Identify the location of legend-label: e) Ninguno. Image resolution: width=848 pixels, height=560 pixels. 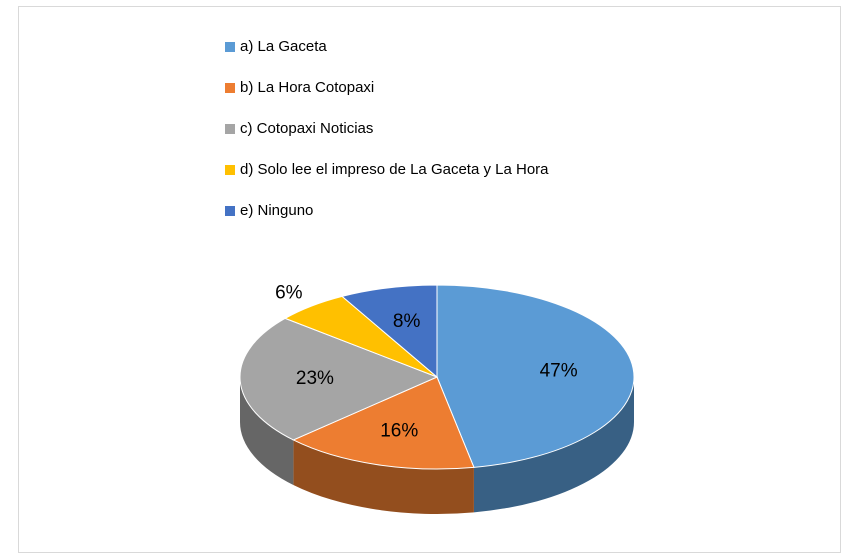
(276, 210).